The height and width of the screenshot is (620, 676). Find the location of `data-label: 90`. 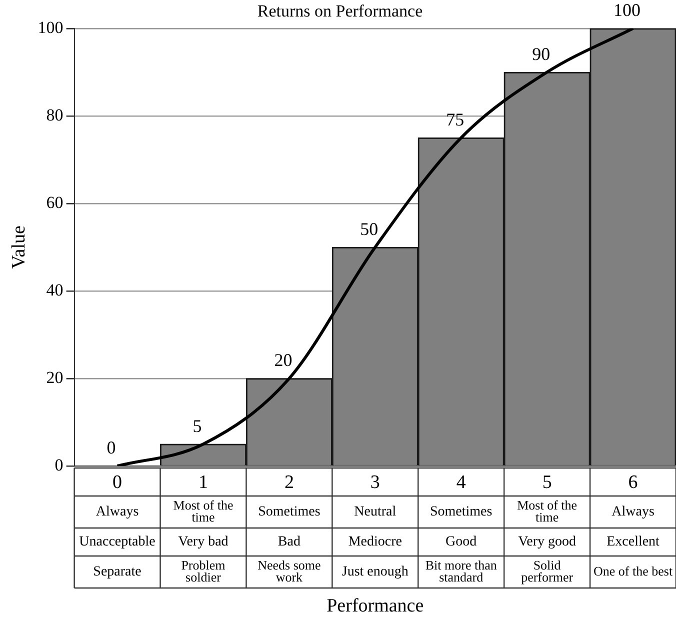

data-label: 90 is located at coordinates (541, 54).